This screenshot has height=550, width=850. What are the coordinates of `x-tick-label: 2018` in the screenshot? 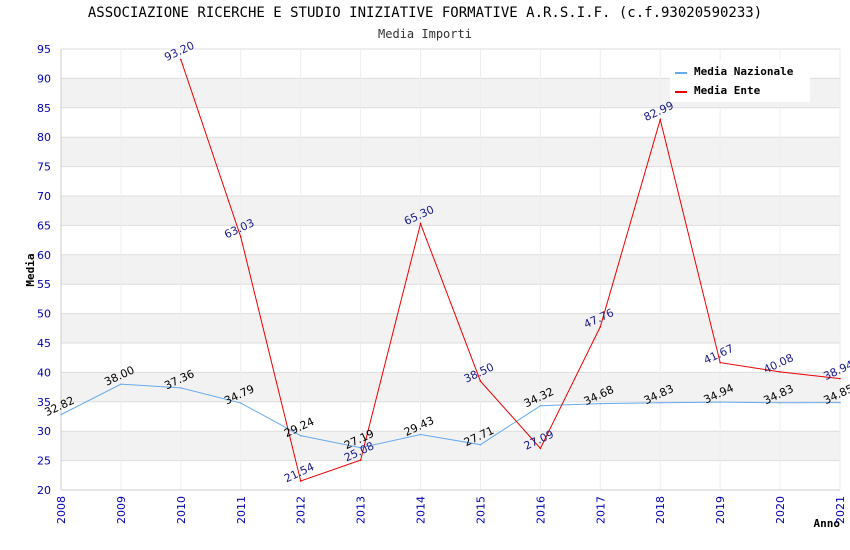 It's located at (660, 510).